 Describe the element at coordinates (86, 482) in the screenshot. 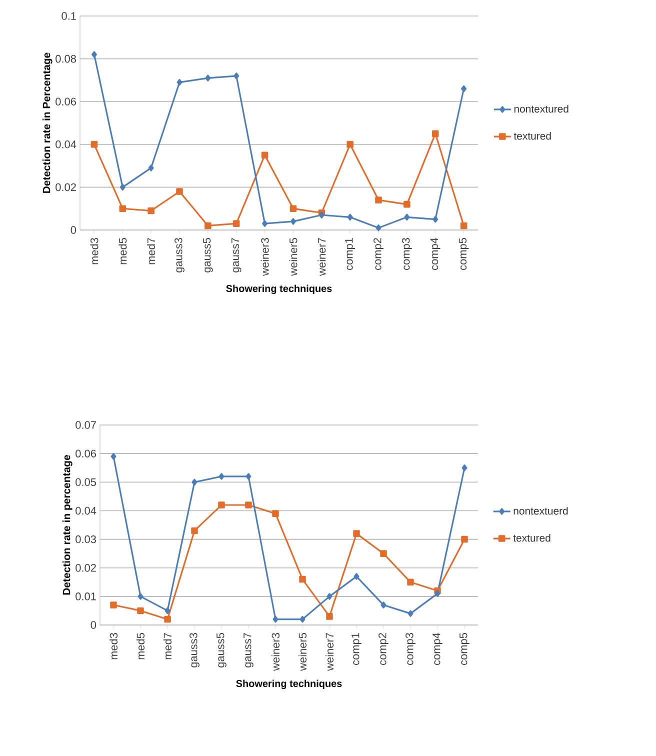

I see `y-tick-label: 0.05` at that location.